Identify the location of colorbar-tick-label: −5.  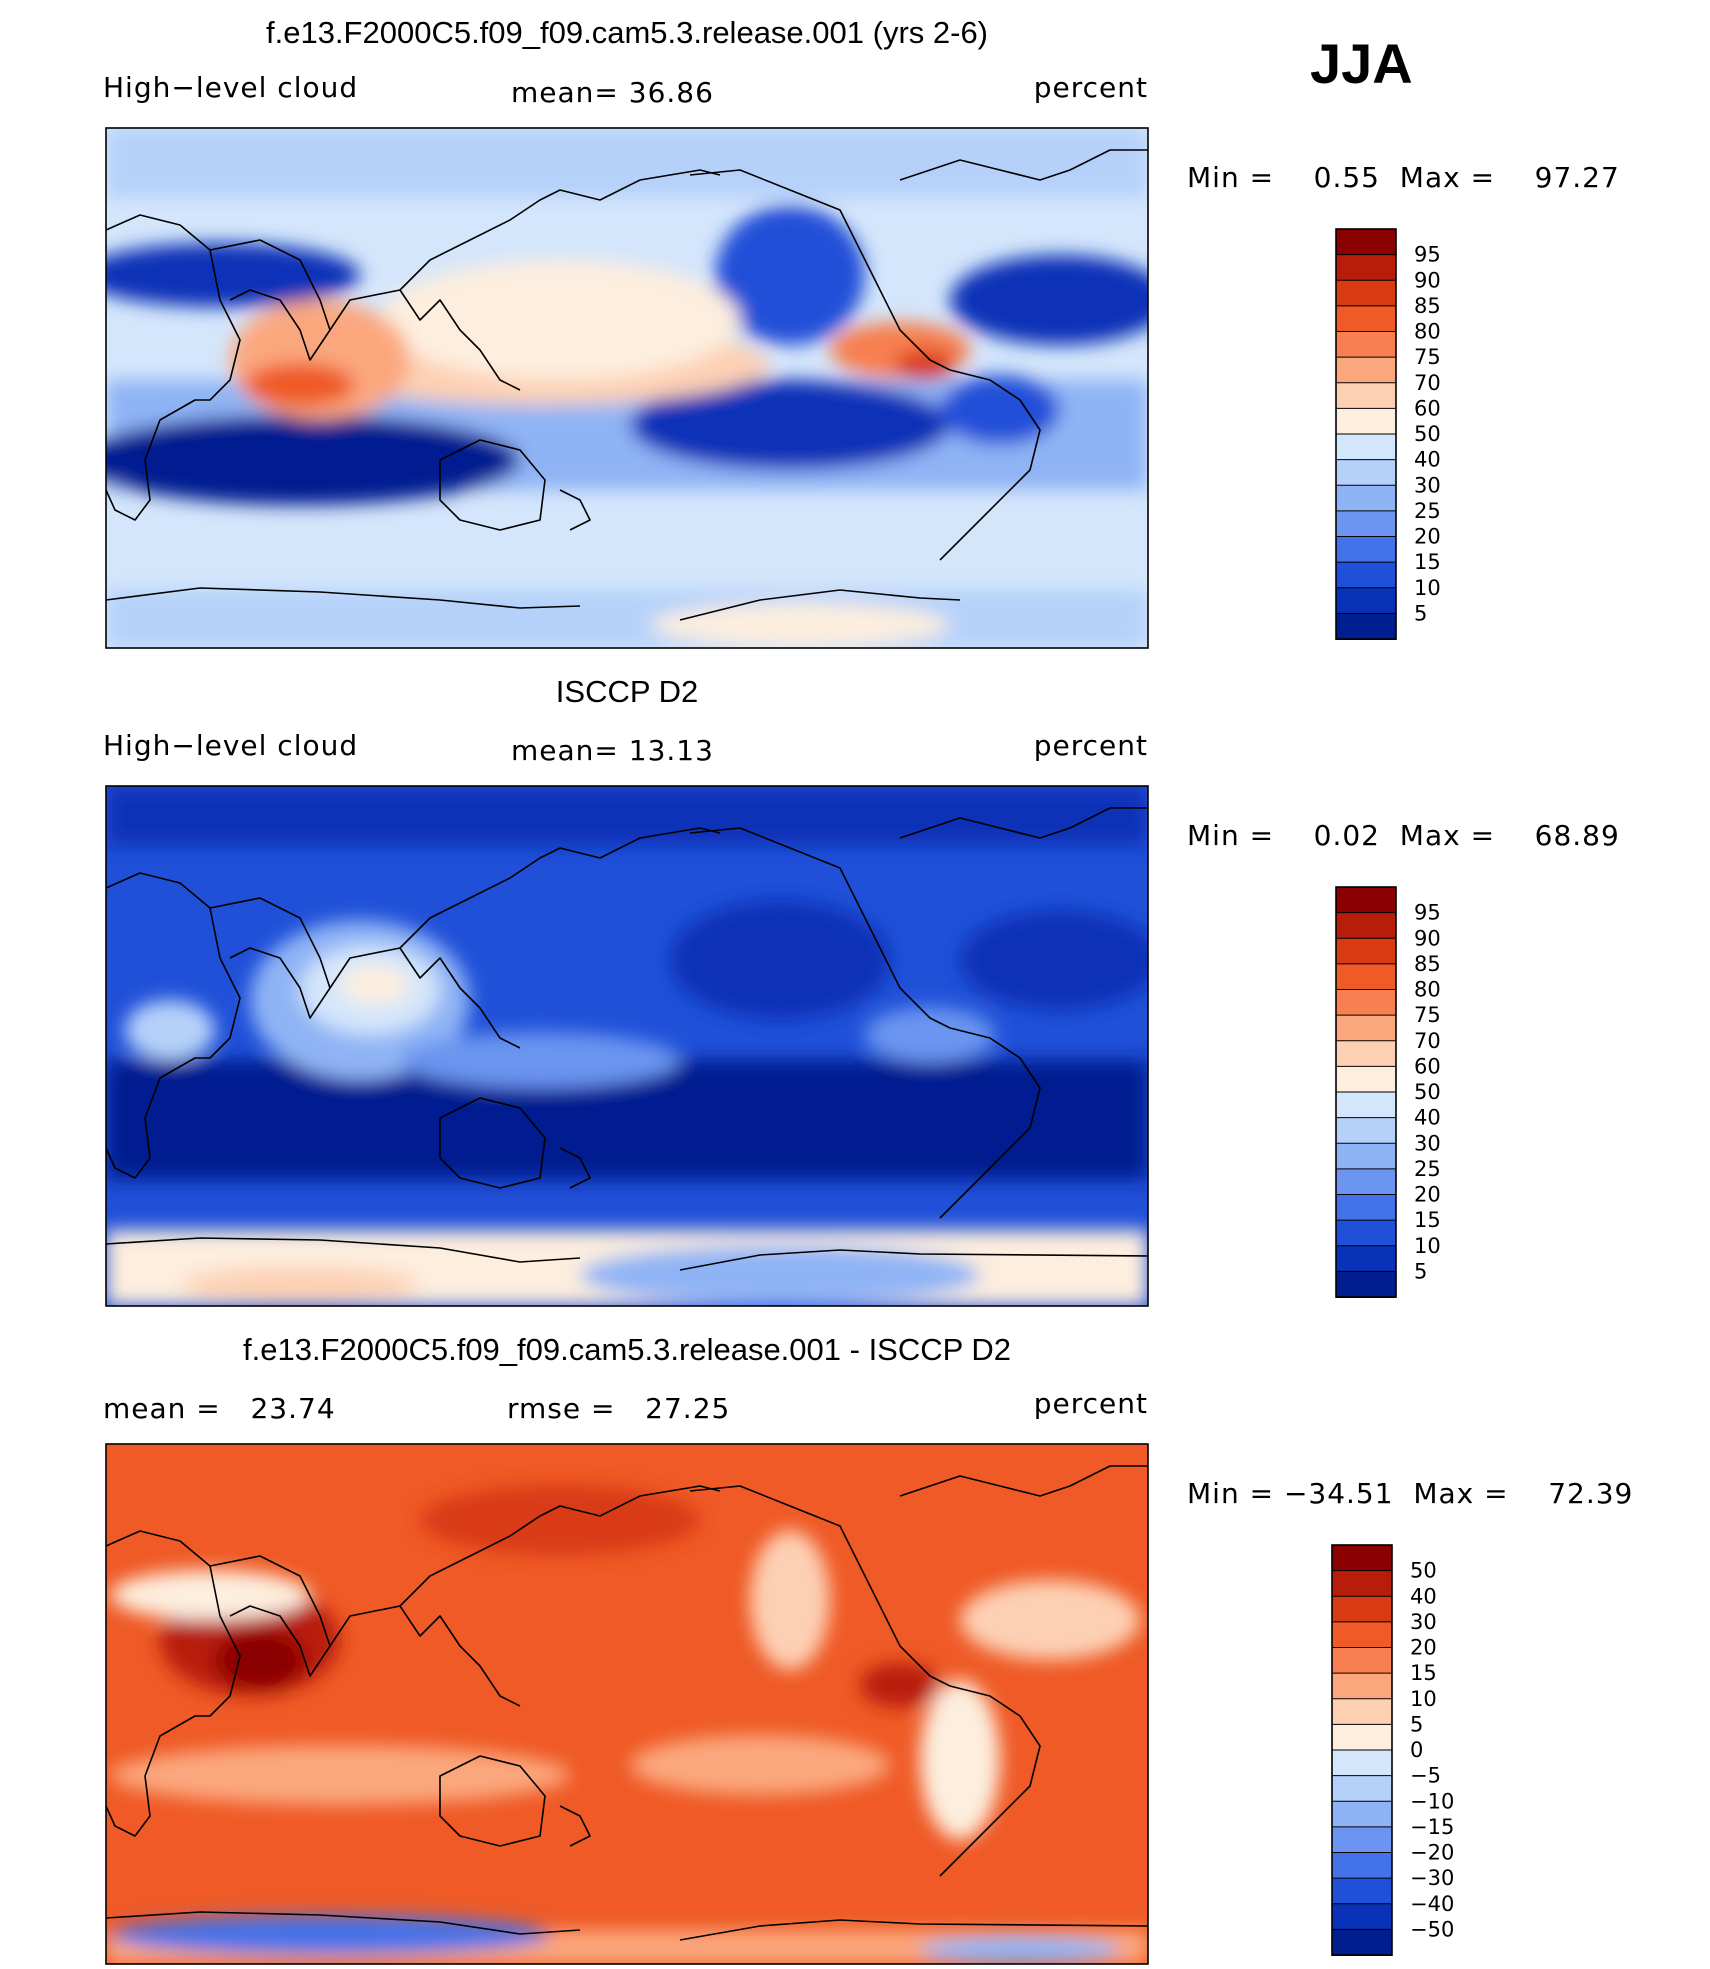
(1425, 1776).